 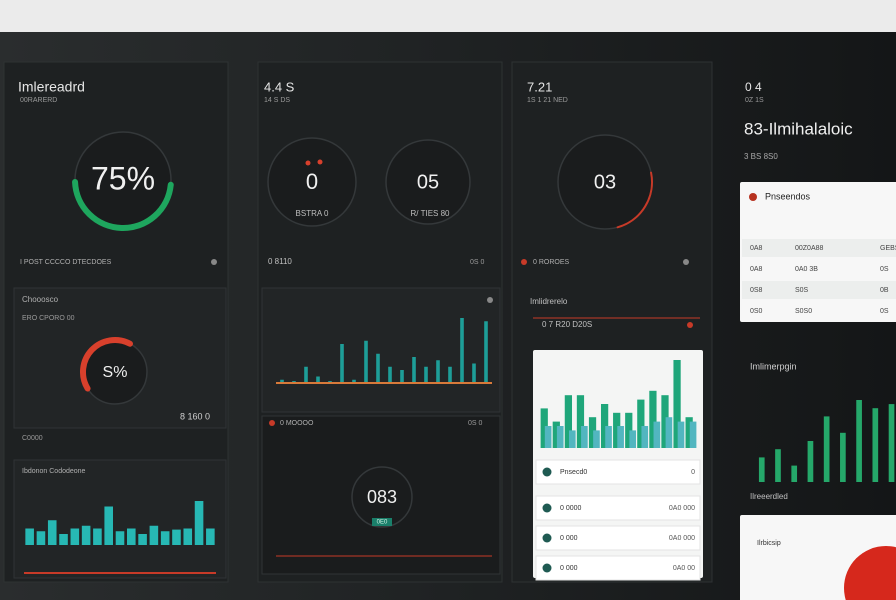 I want to click on label: Ilrbicsip, so click(x=769, y=543).